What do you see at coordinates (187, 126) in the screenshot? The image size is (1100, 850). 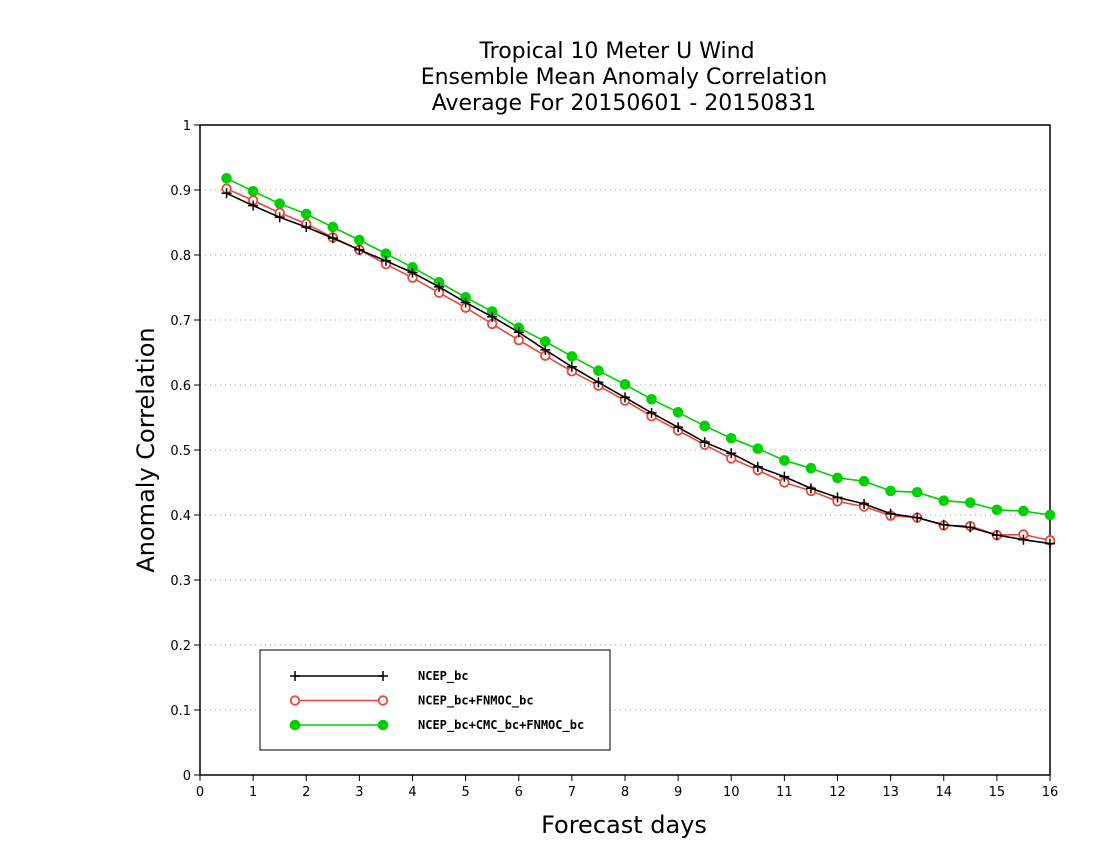 I see `y-tick-label: 1` at bounding box center [187, 126].